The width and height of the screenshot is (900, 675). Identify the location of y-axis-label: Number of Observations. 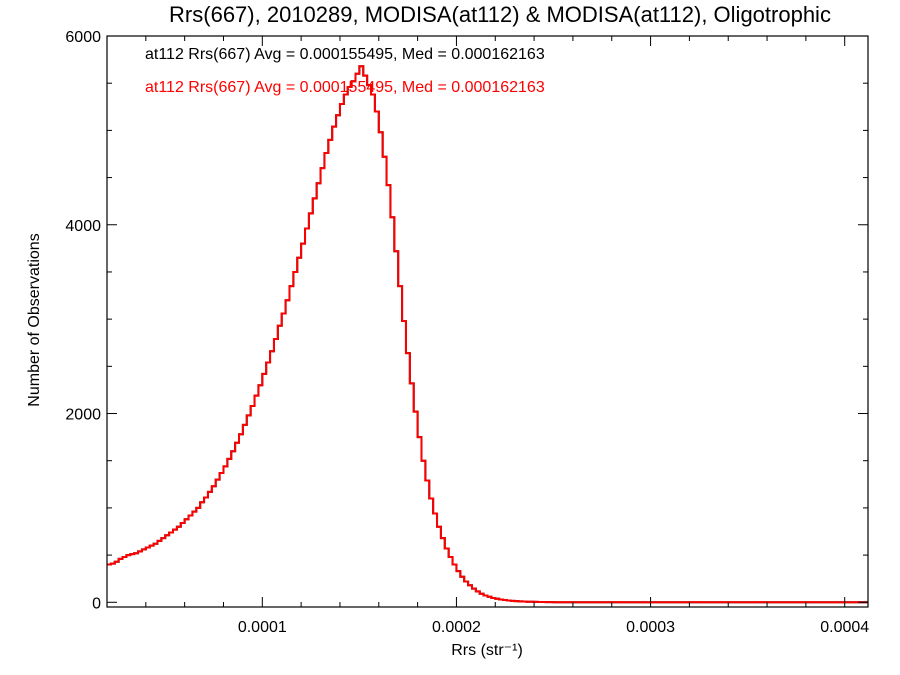
(34, 319).